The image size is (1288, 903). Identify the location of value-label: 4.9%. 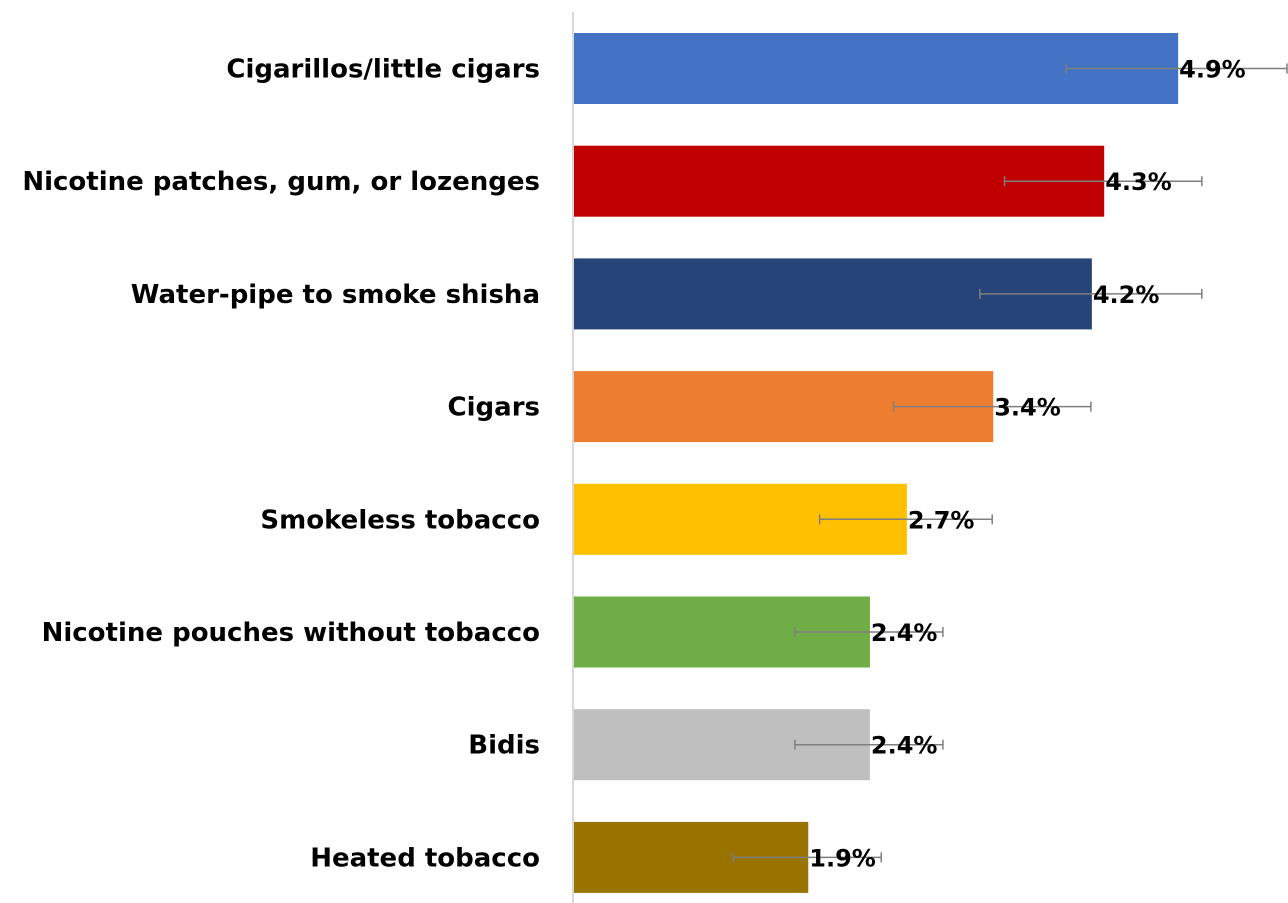
(1212, 70).